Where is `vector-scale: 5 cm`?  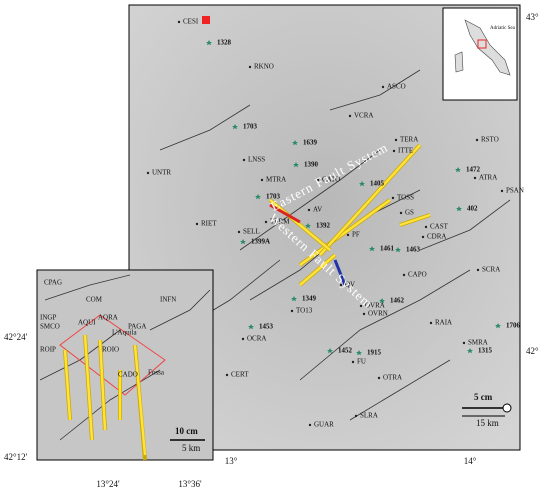
vector-scale: 5 cm is located at coordinates (483, 397).